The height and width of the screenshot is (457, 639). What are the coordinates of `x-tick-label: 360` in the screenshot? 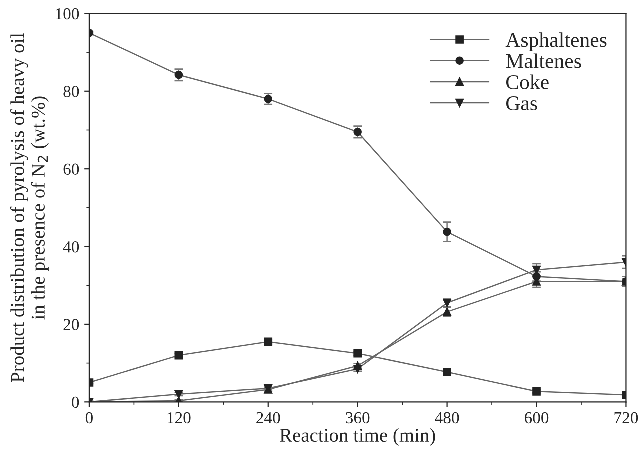 It's located at (358, 418).